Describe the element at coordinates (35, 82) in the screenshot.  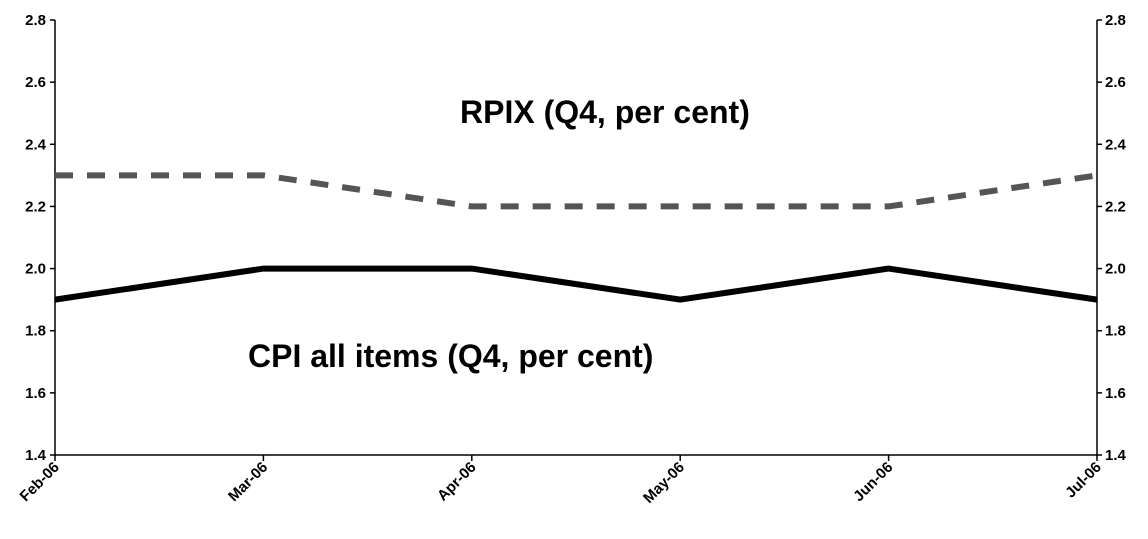
I see `y-tick-label-left: 2.6` at that location.